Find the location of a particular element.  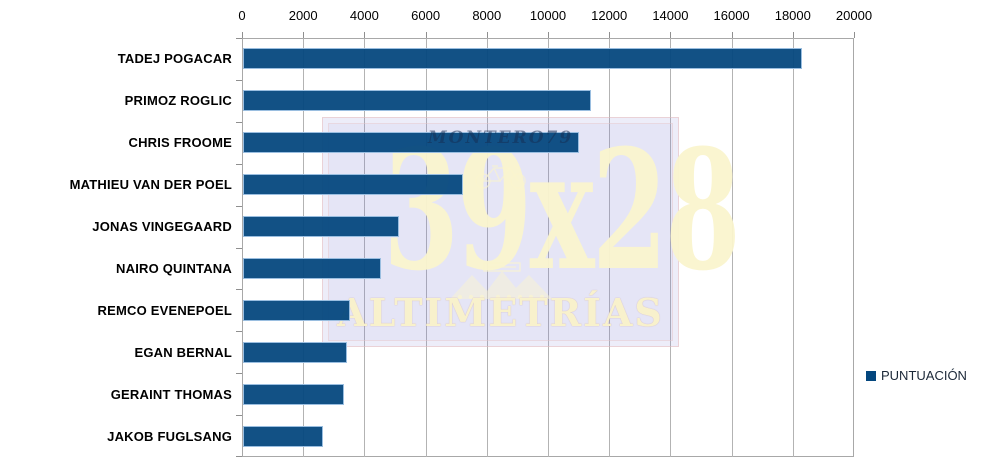

x-axis-tick-label: 2000 is located at coordinates (303, 15).